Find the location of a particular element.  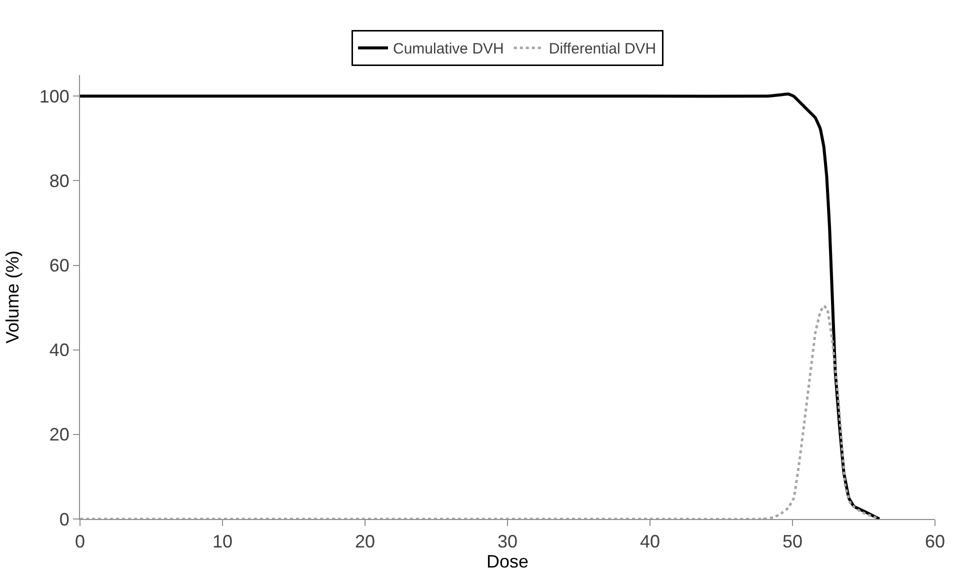

x-tick-label: 30 is located at coordinates (507, 542).